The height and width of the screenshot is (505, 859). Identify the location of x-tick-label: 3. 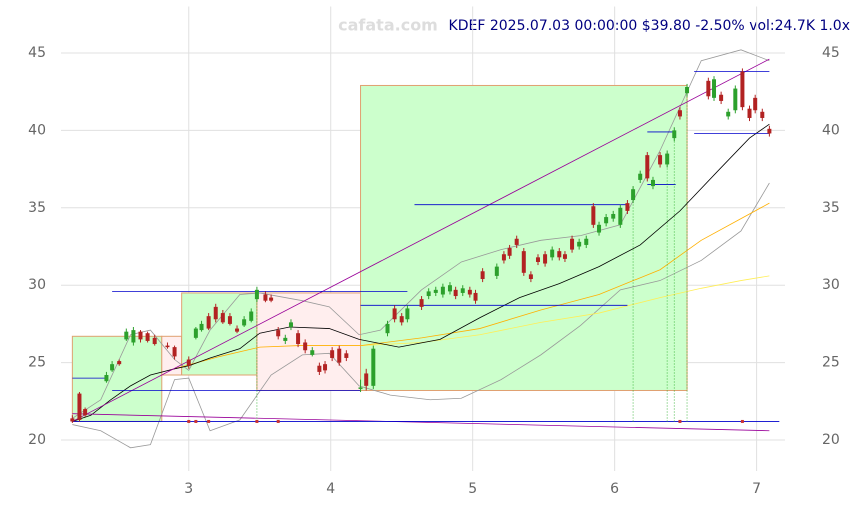
(188, 489).